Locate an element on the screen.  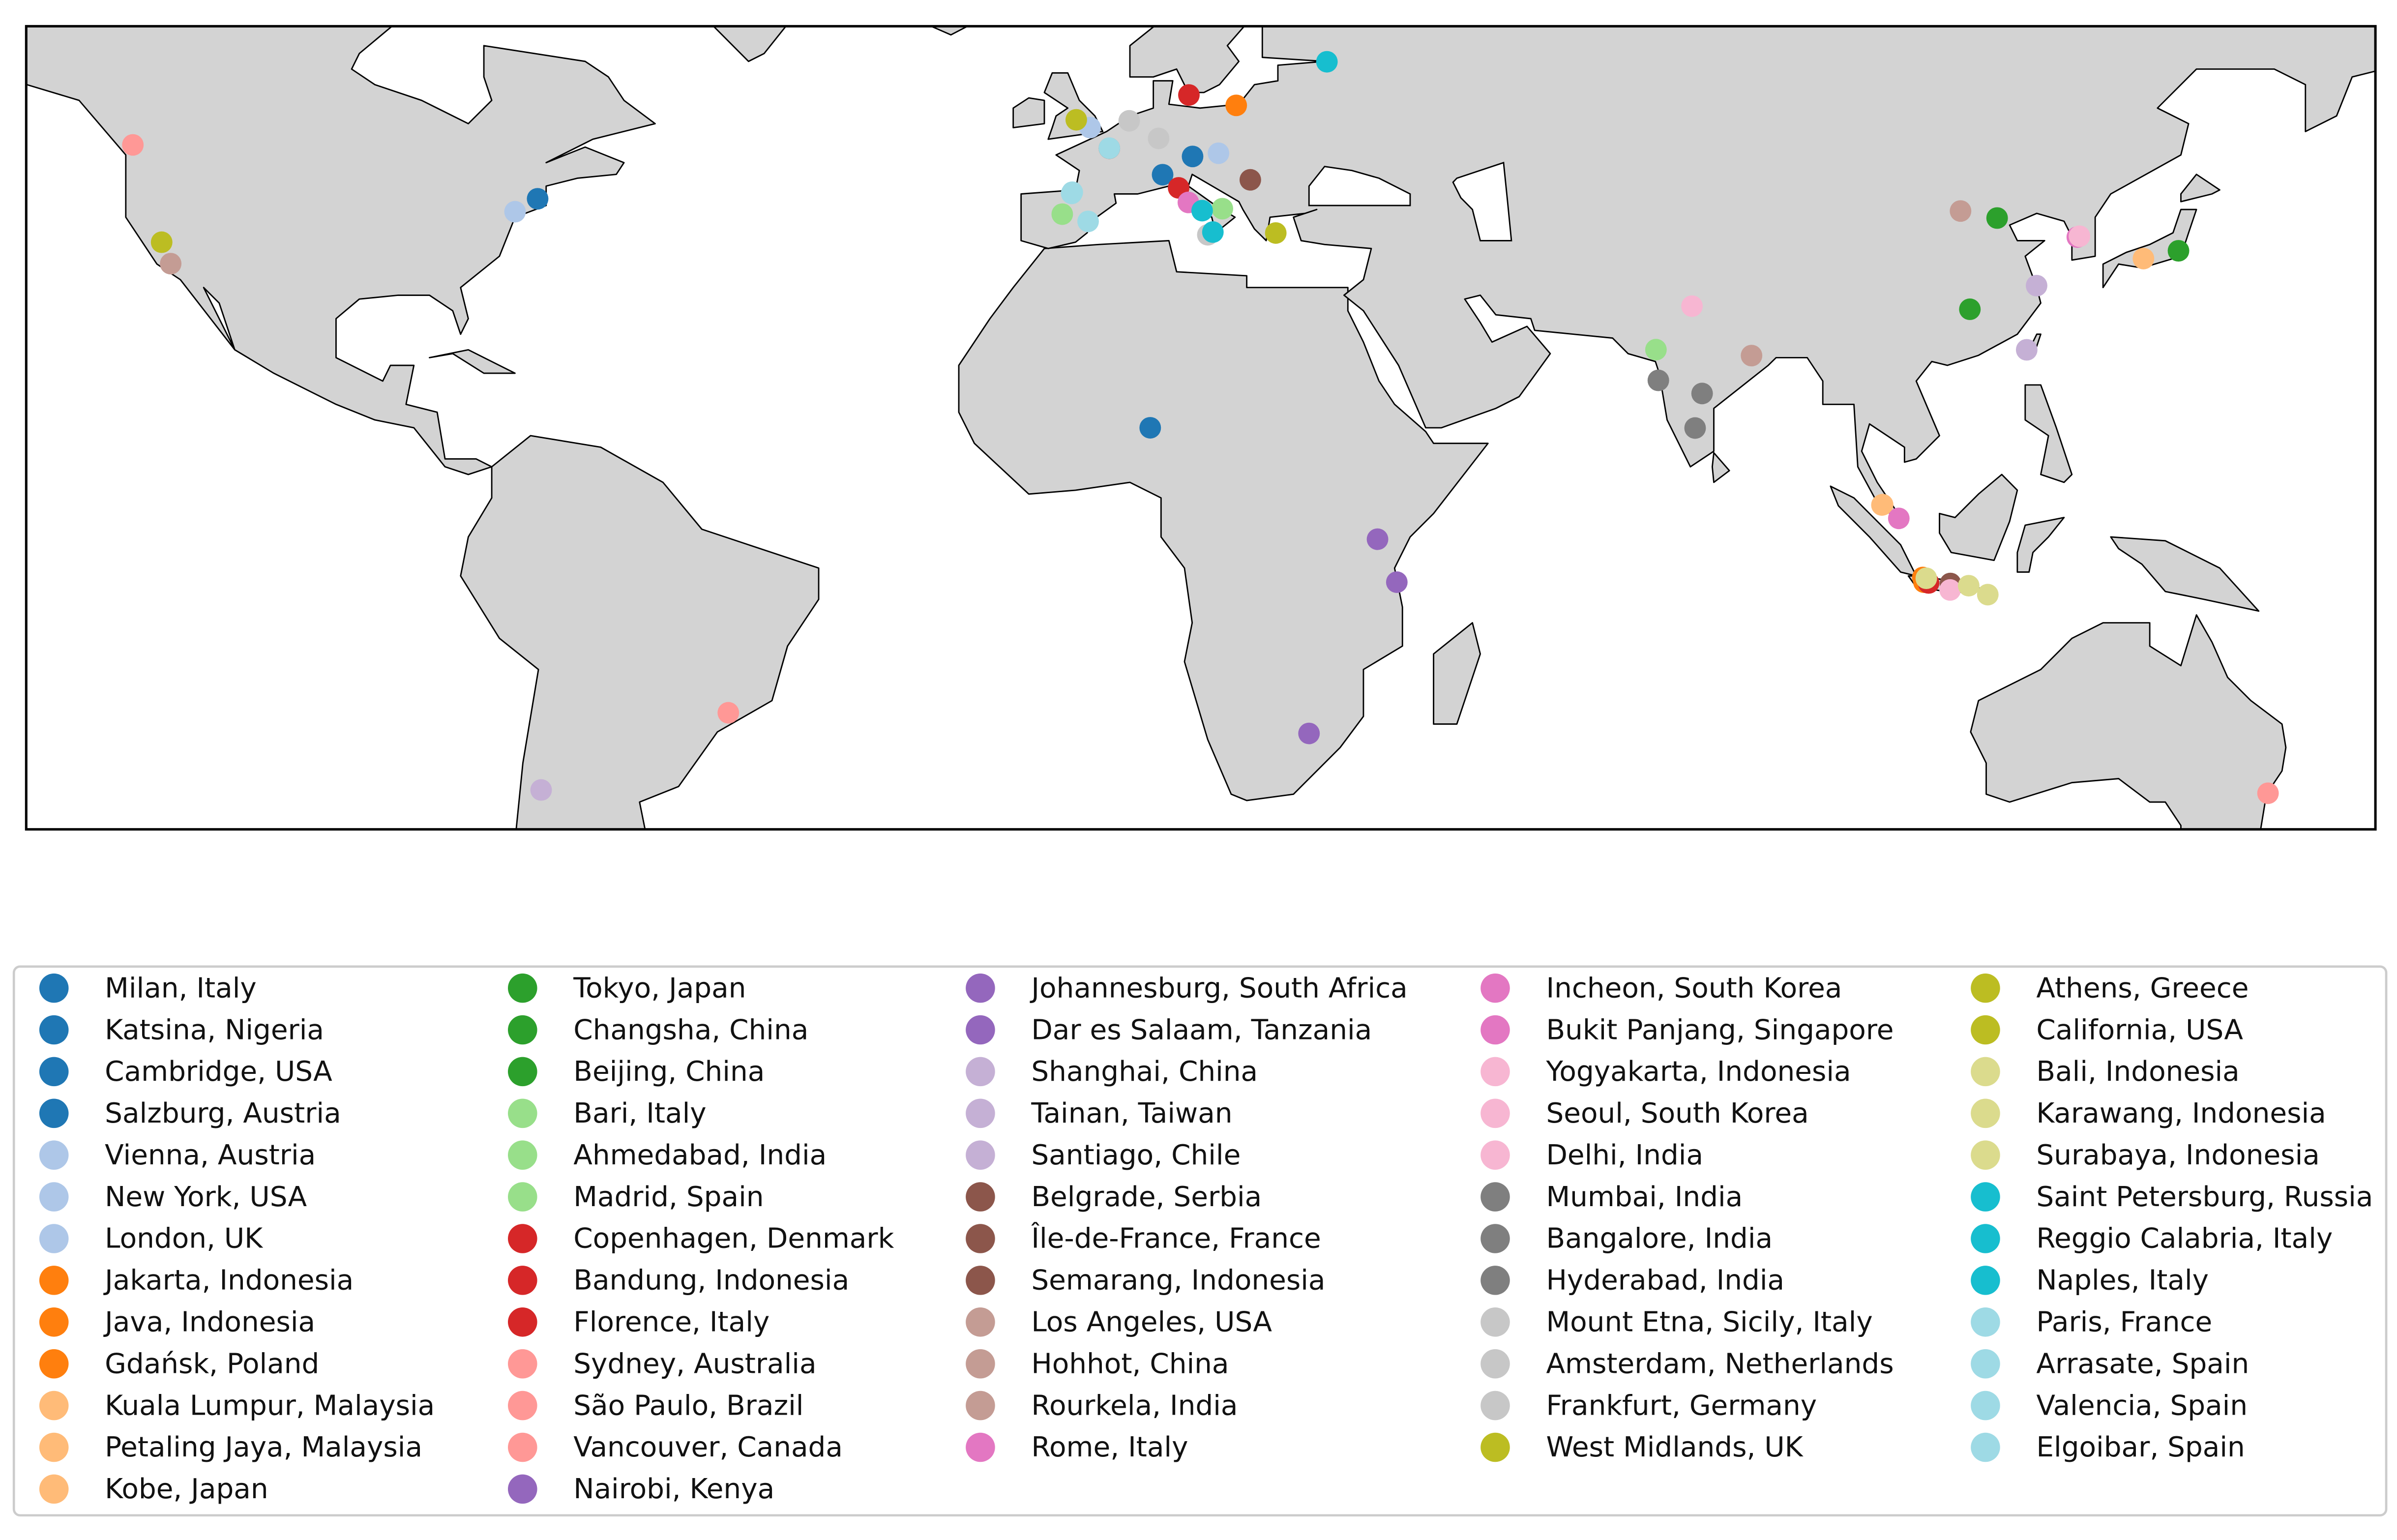
legend-label: Gdańsk, Poland is located at coordinates (212, 1364).